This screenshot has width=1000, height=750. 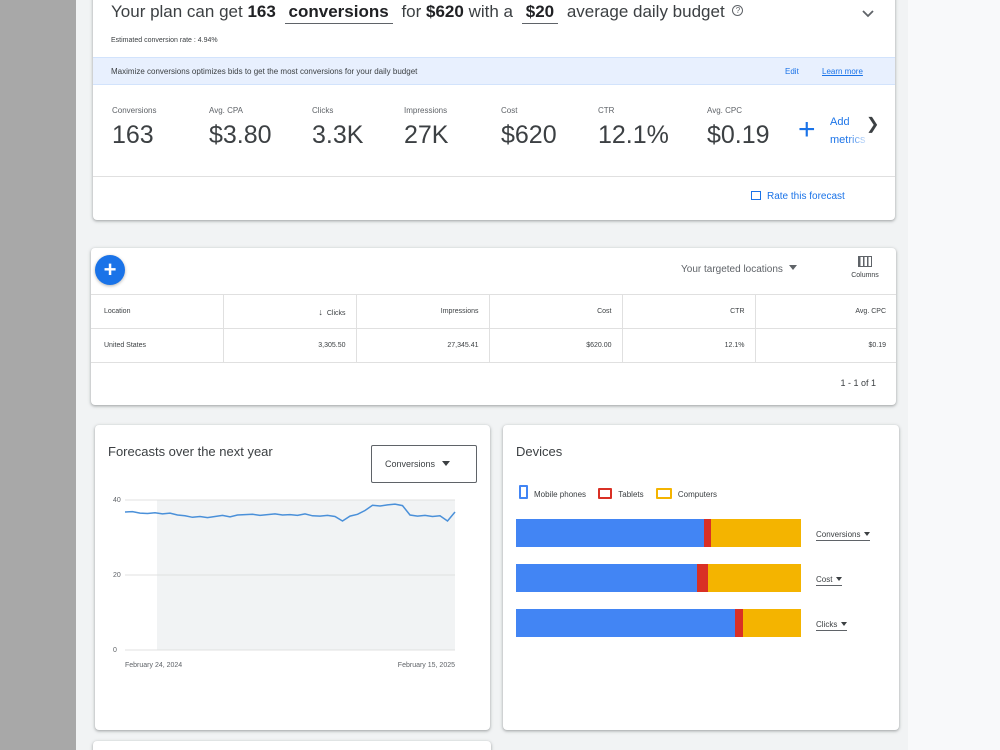 What do you see at coordinates (865, 267) in the screenshot?
I see `columns-button: Columns` at bounding box center [865, 267].